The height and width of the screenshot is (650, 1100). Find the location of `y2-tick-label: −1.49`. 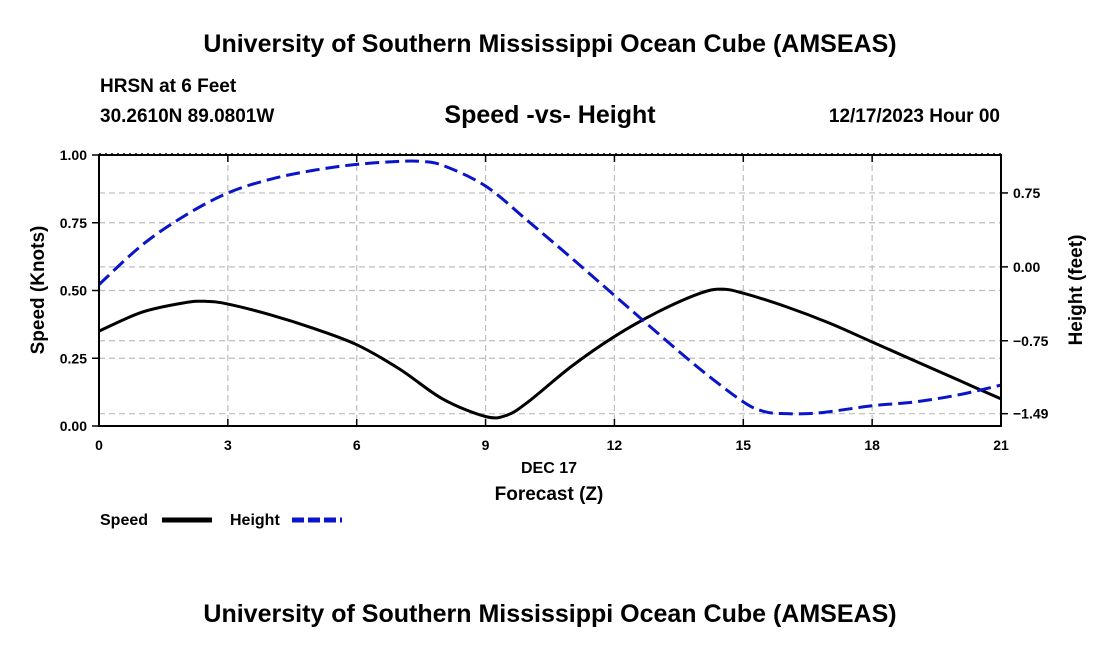

y2-tick-label: −1.49 is located at coordinates (1031, 414).